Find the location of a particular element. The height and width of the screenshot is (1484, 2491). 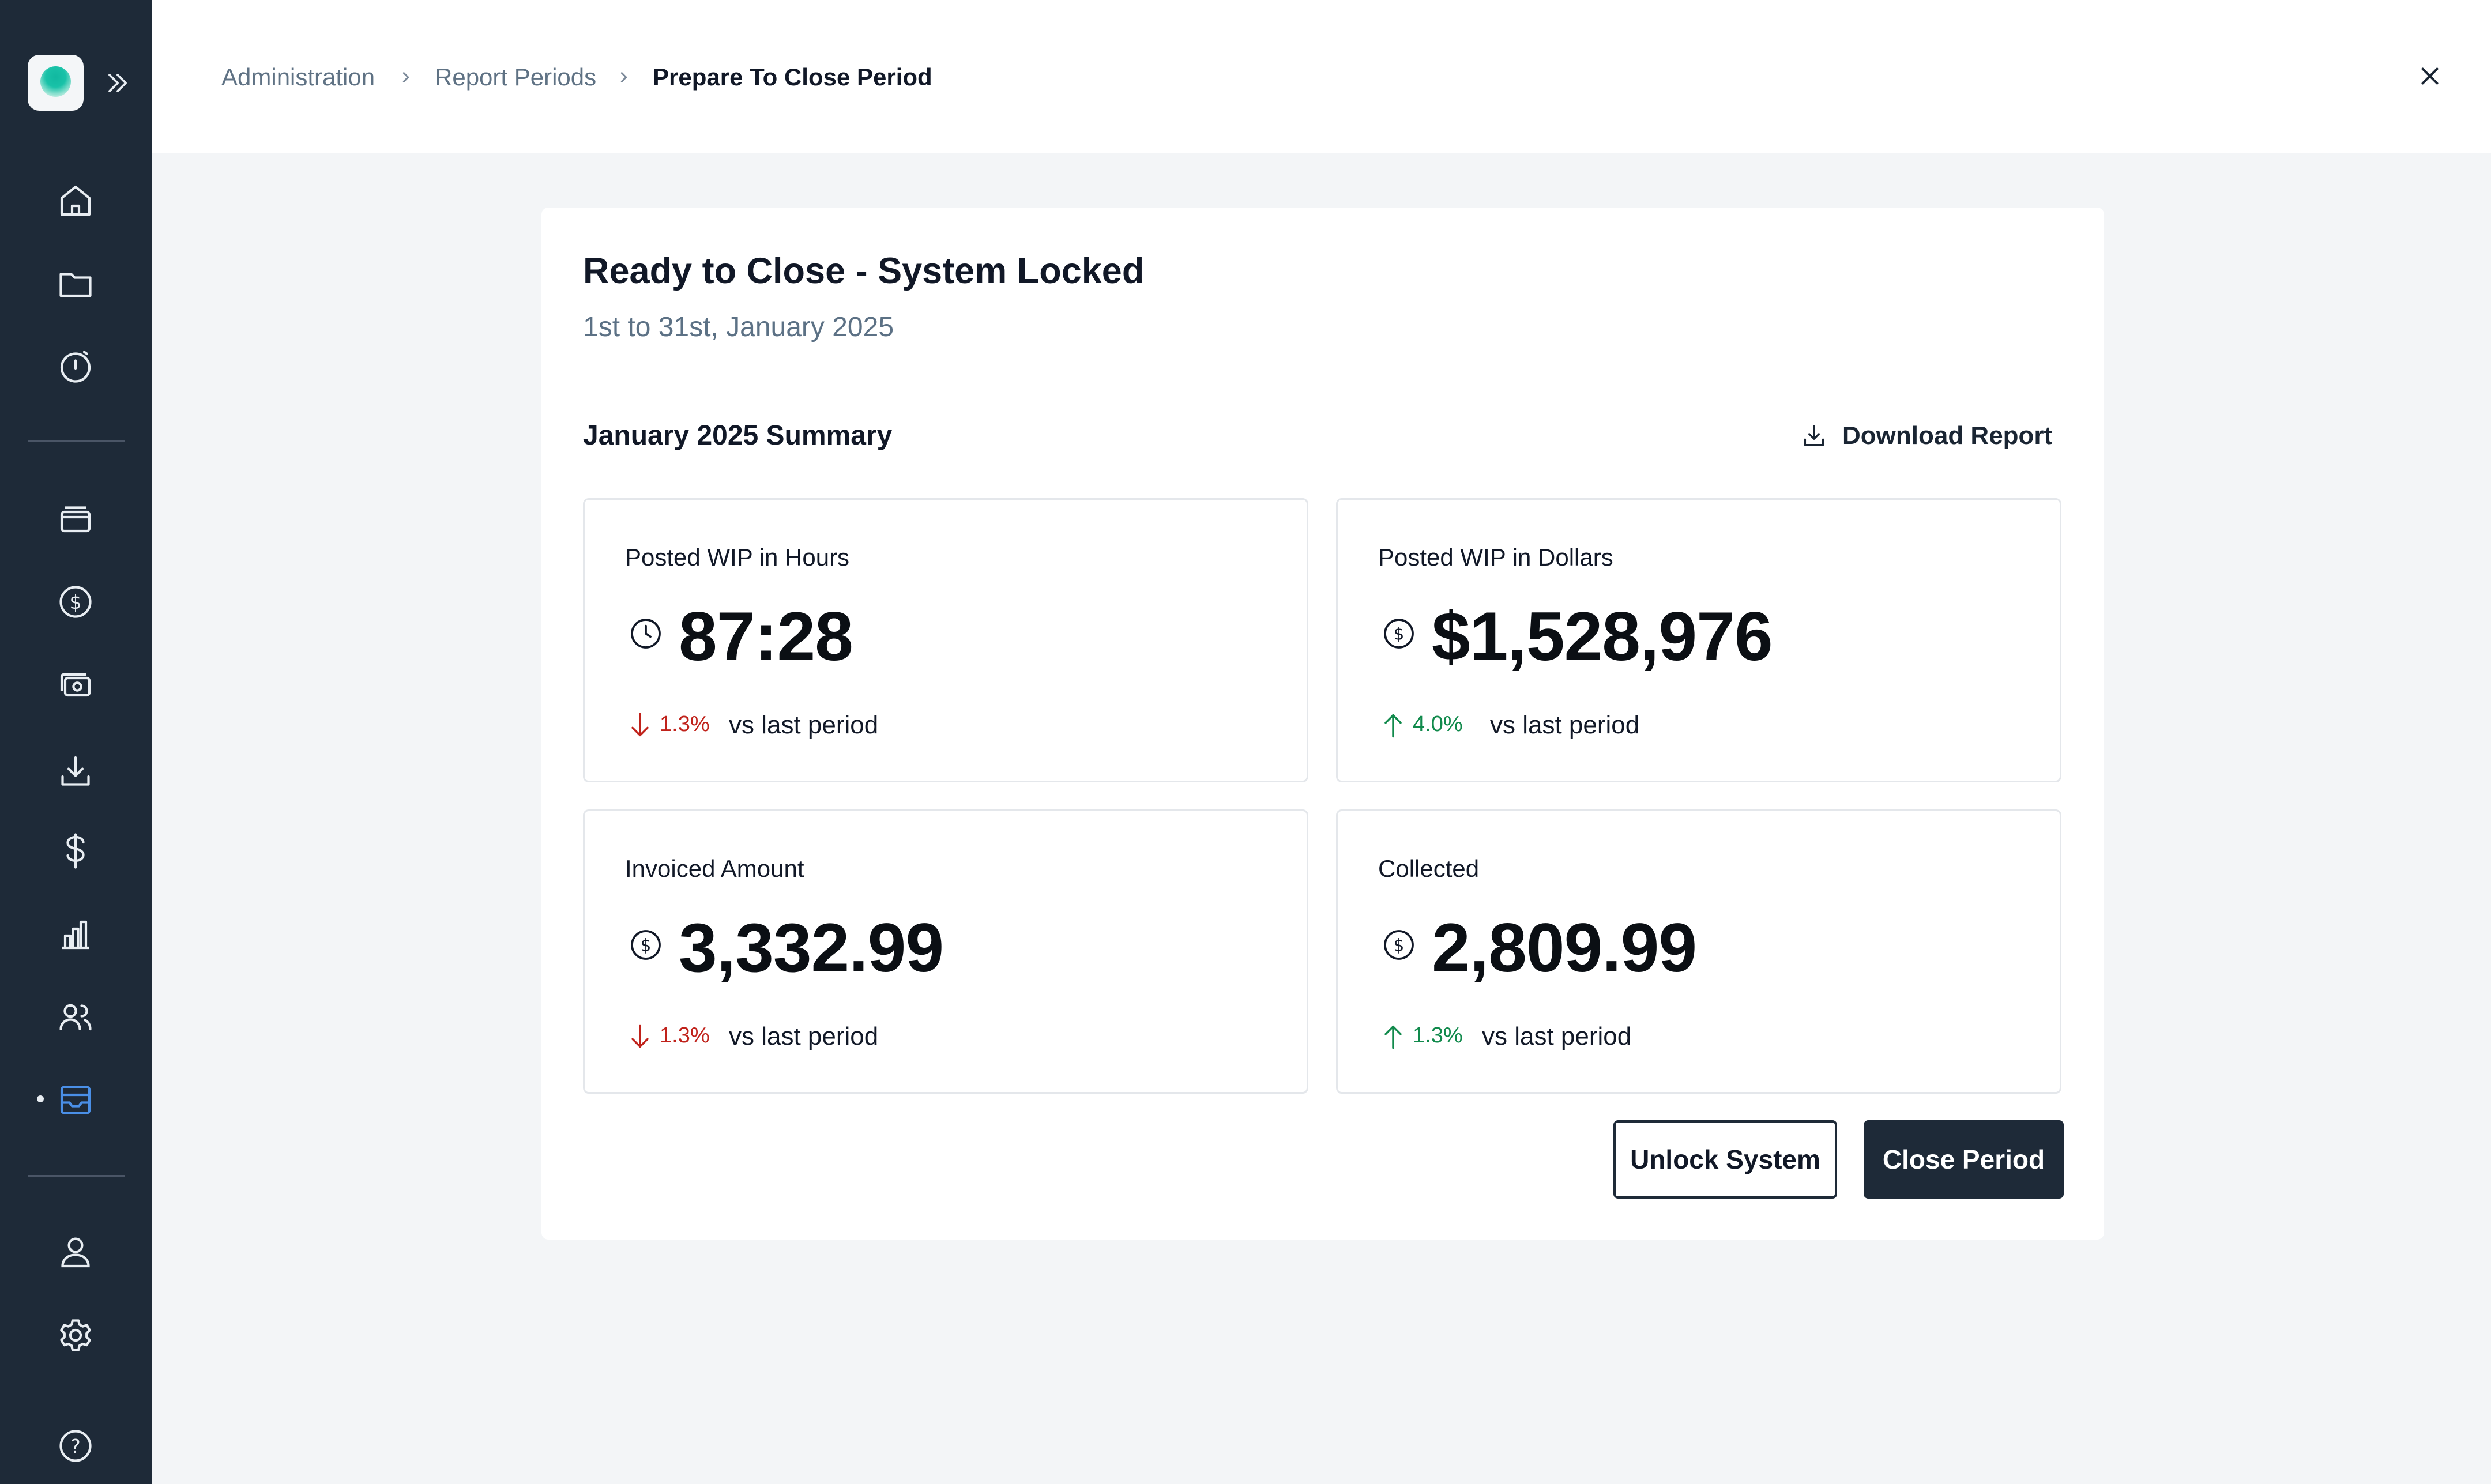

stat-label: Invoiced Amount is located at coordinates (714, 868).